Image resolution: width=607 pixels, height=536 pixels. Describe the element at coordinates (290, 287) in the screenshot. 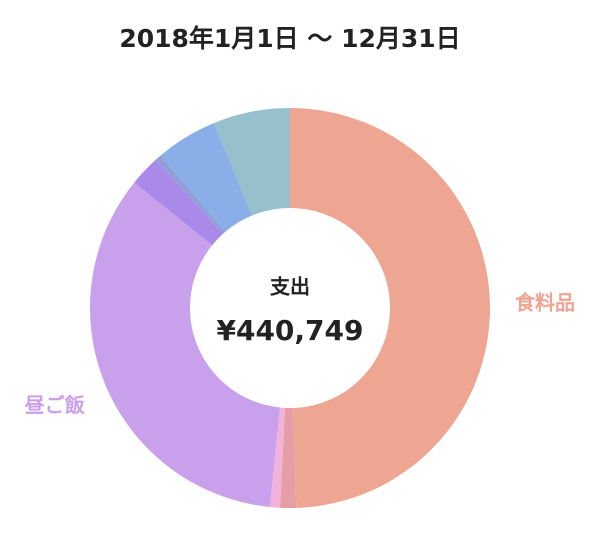

I see `center-label: 支出` at that location.